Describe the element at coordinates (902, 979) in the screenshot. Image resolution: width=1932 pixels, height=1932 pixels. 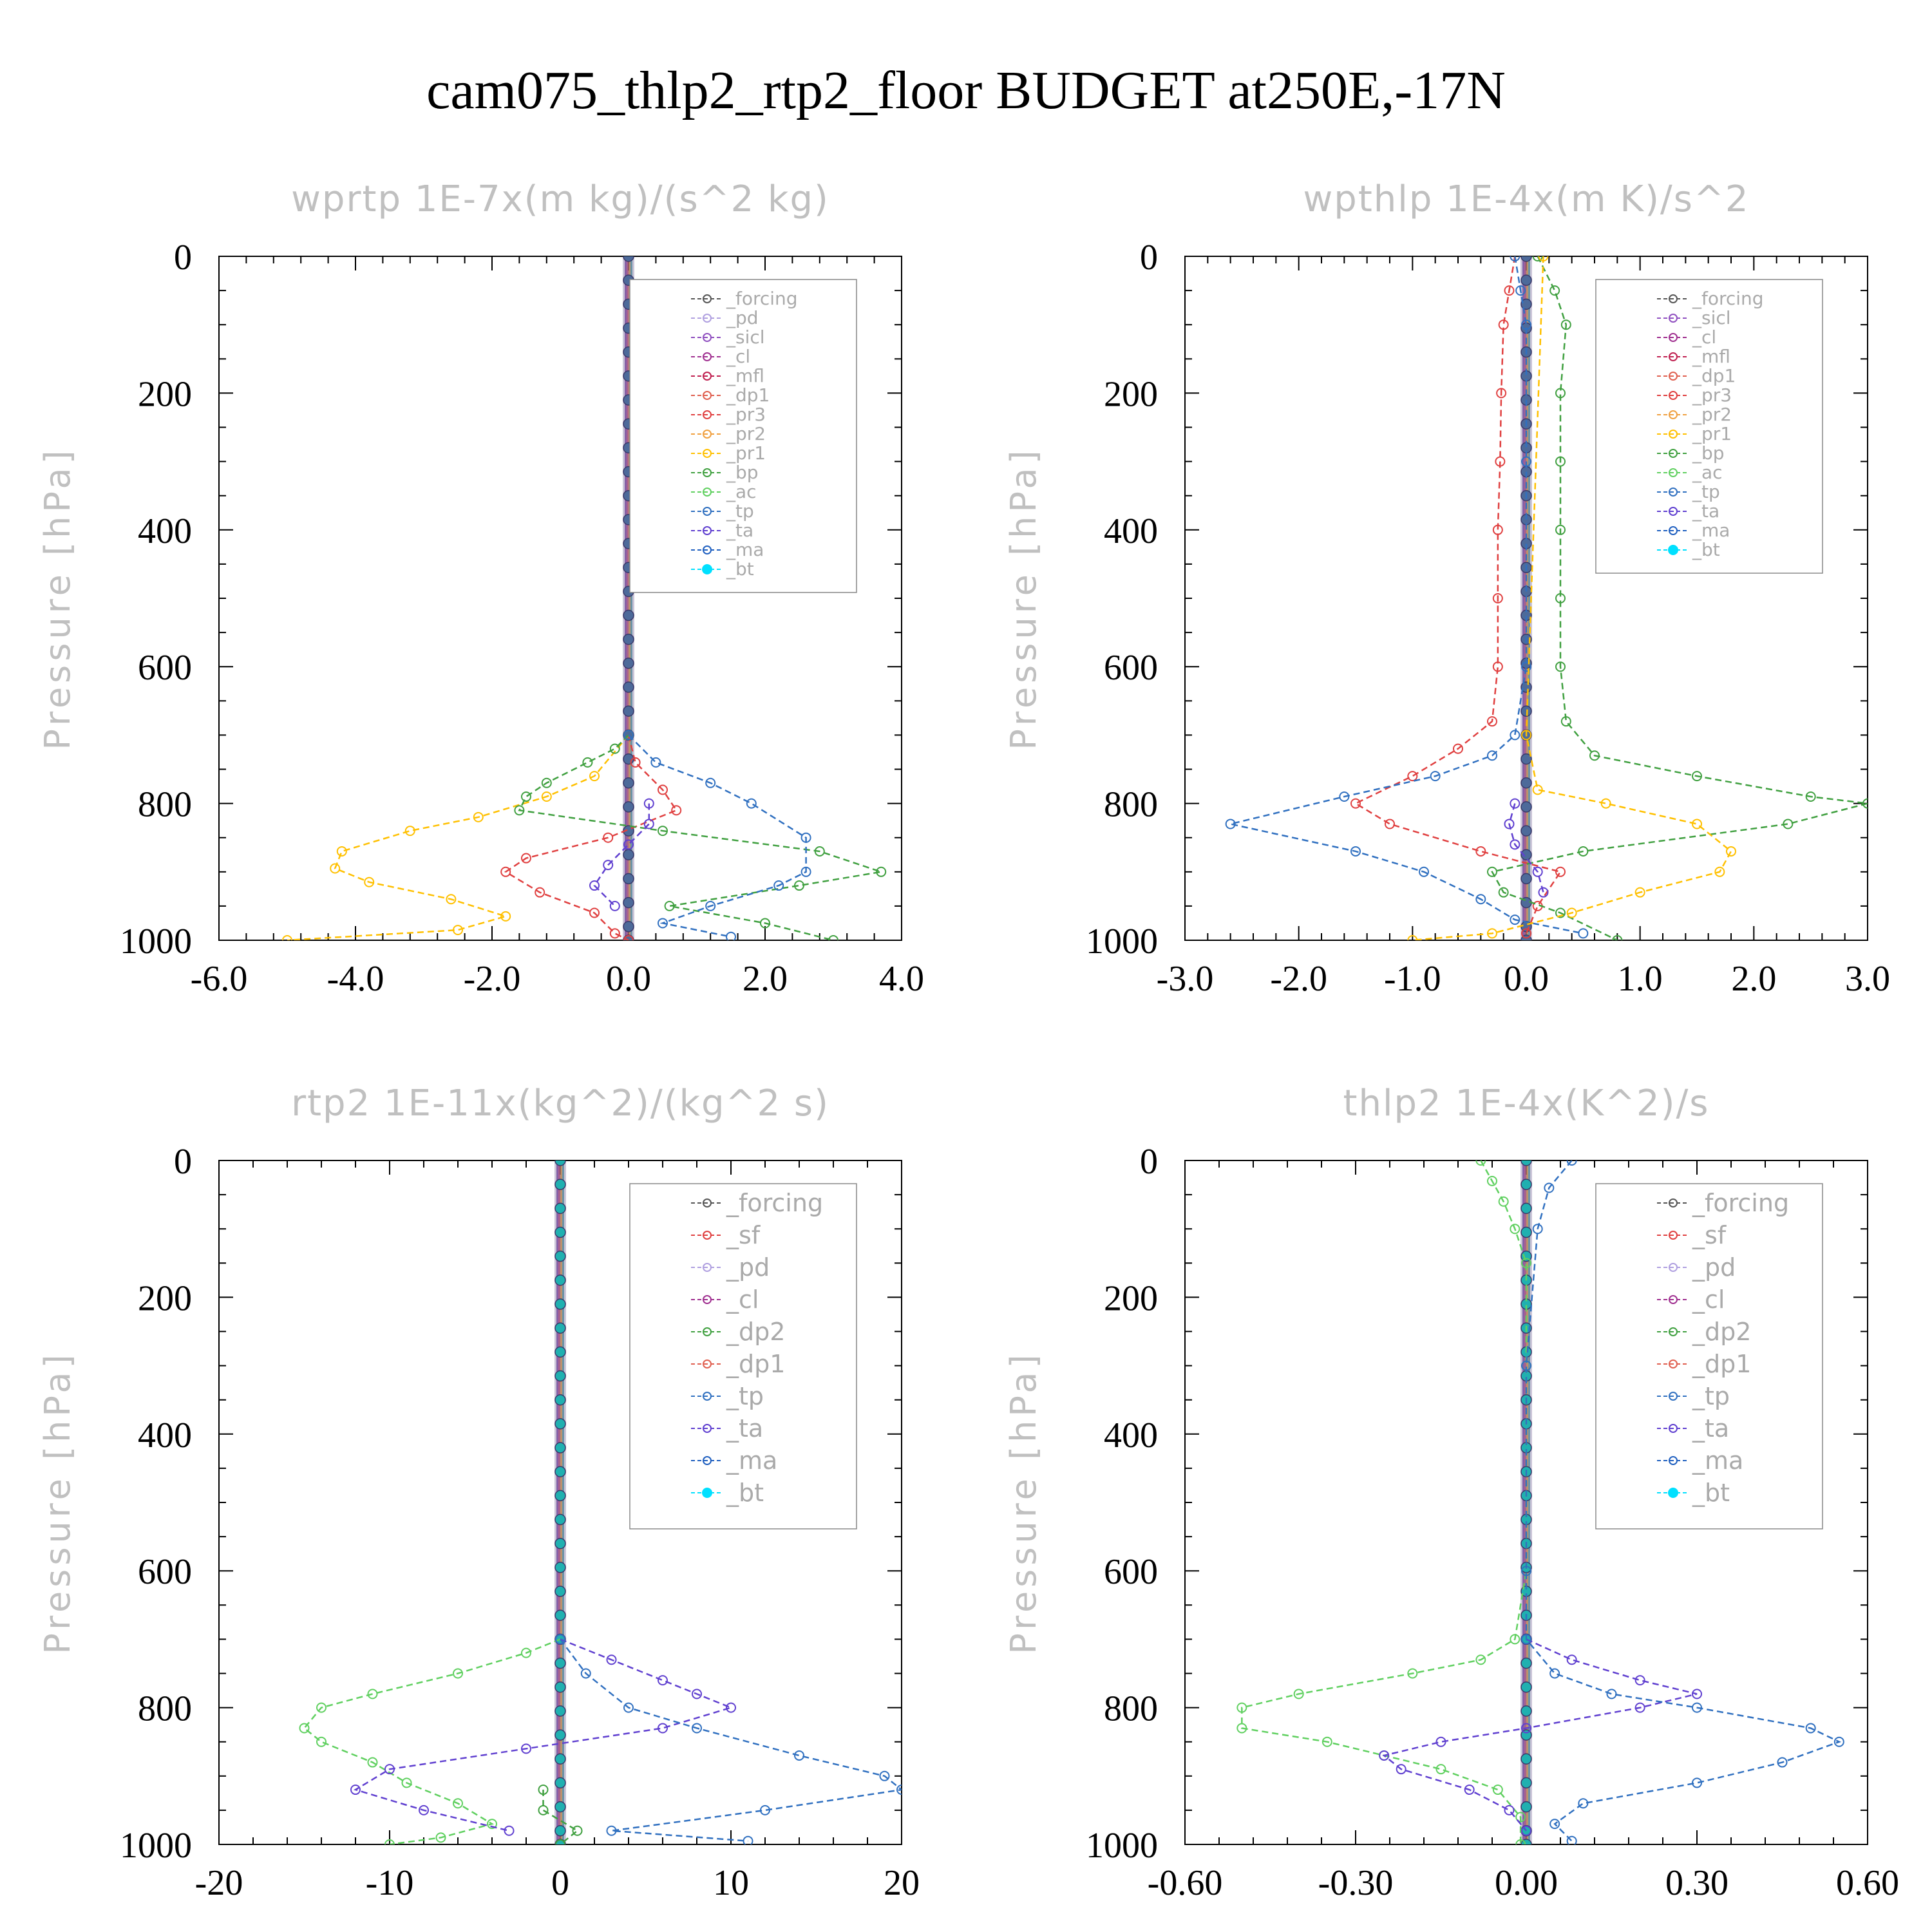
I see `x-tick-label: 4.0` at that location.